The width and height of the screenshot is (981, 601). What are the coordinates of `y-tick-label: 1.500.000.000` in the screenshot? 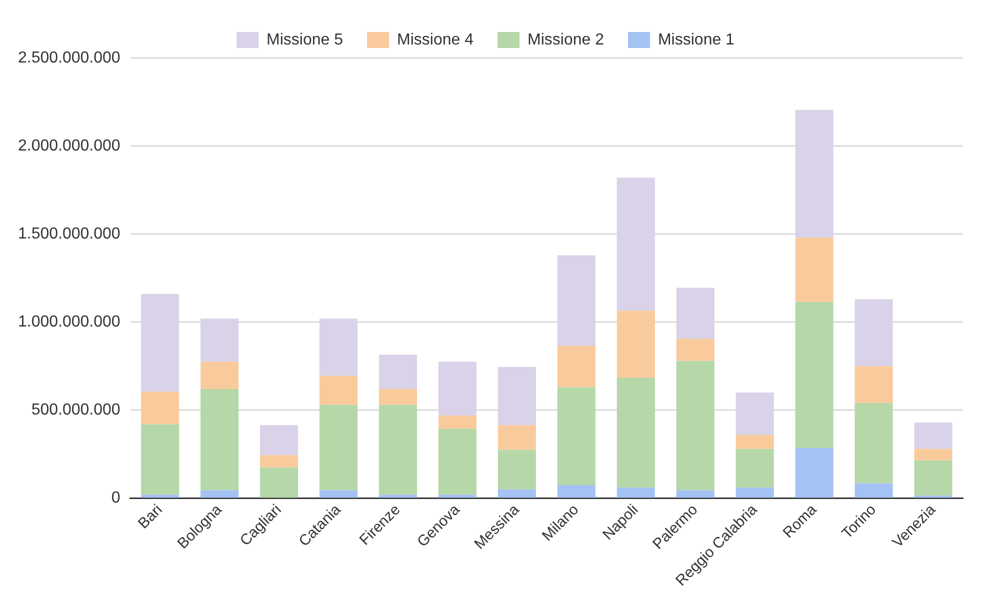 It's located at (69, 233).